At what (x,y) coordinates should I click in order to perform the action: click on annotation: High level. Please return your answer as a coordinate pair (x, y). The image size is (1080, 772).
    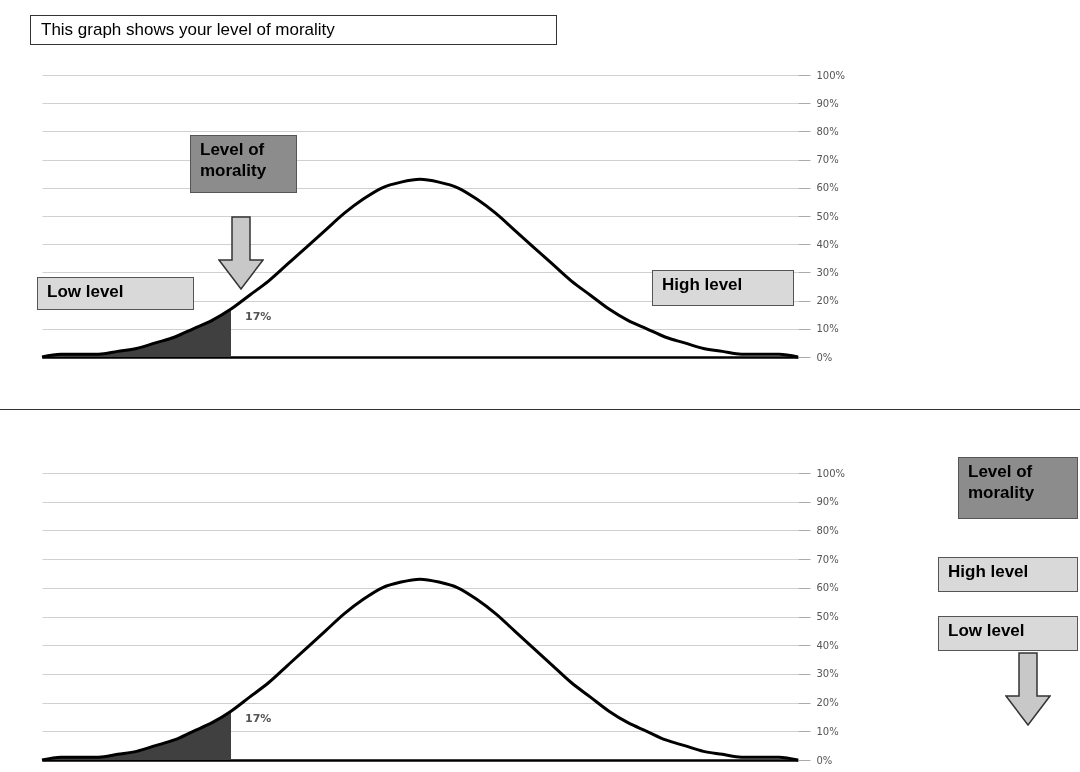
    Looking at the image, I should click on (702, 285).